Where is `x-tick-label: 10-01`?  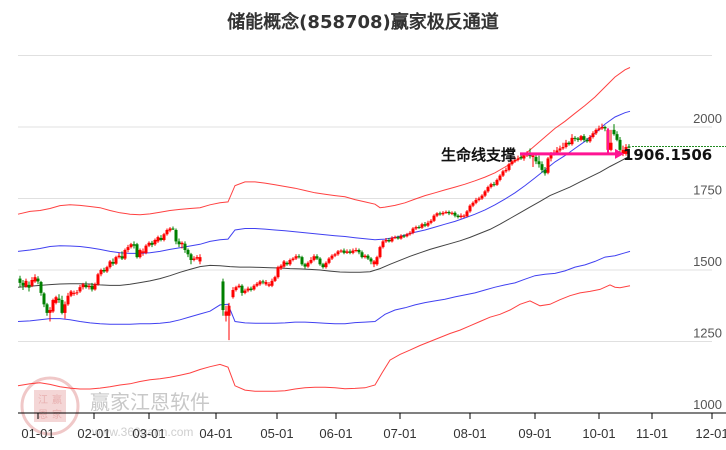 x-tick-label: 10-01 is located at coordinates (598, 433).